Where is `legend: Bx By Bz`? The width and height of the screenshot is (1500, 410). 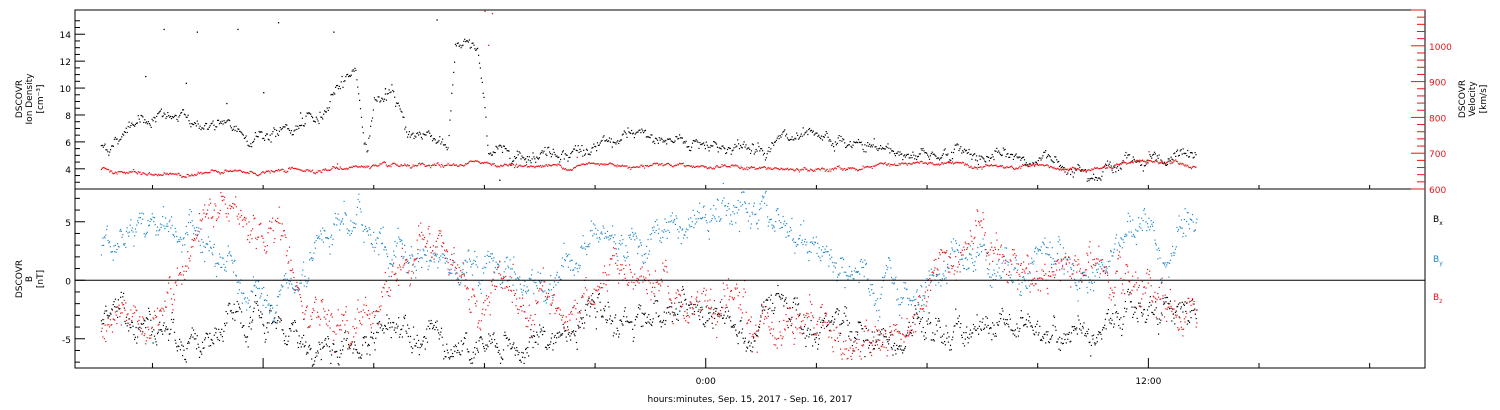
legend: Bx By Bz is located at coordinates (1438, 260).